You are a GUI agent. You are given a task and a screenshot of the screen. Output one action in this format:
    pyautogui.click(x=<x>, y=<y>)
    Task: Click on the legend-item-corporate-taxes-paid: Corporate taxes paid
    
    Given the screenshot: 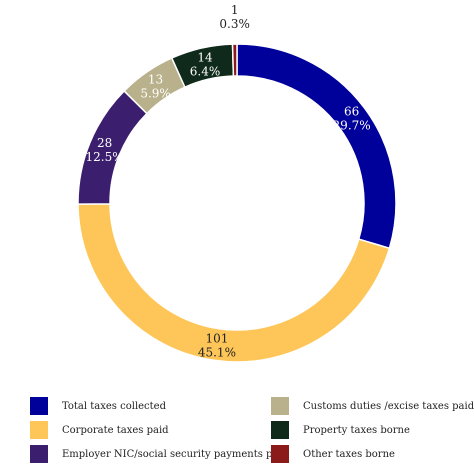 What is the action you would take?
    pyautogui.click(x=99, y=430)
    